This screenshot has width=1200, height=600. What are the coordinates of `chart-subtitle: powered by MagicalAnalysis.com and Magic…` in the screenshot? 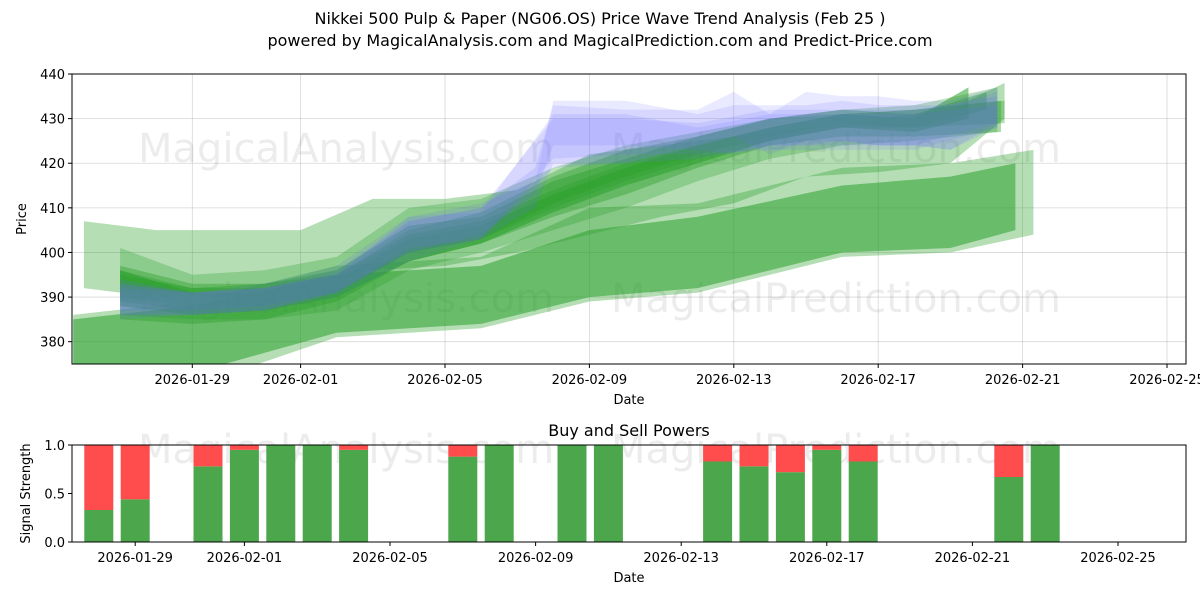 It's located at (600, 40).